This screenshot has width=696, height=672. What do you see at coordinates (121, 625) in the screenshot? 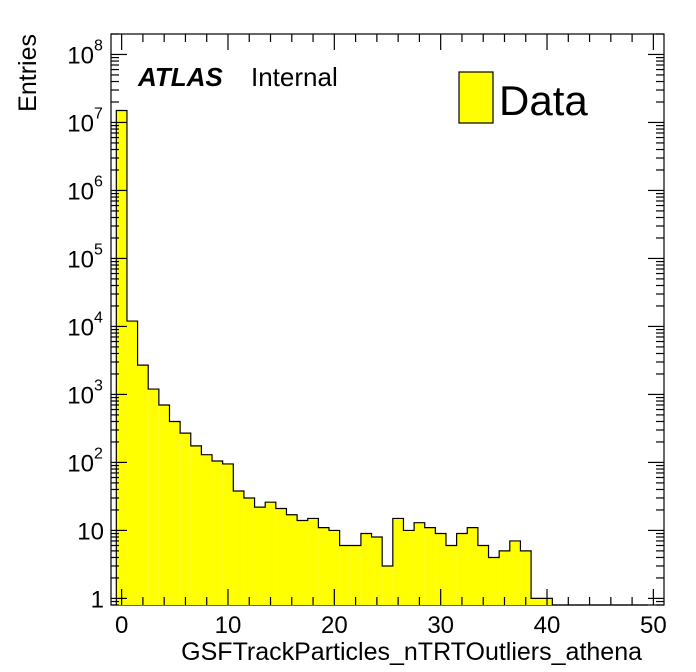
I see `x-tick-label: 0` at bounding box center [121, 625].